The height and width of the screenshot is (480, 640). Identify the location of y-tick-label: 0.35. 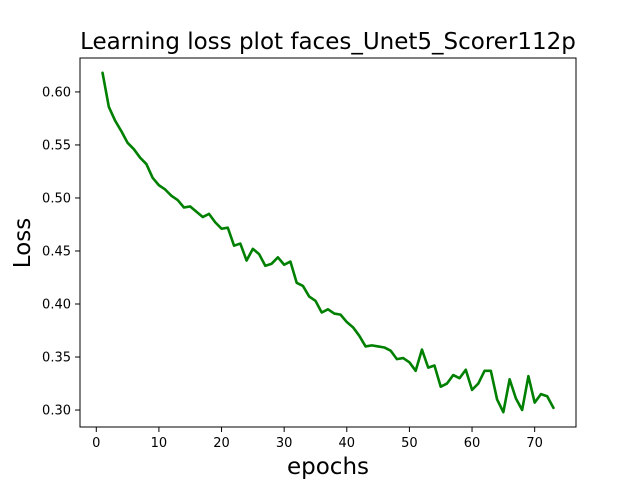
(56, 358).